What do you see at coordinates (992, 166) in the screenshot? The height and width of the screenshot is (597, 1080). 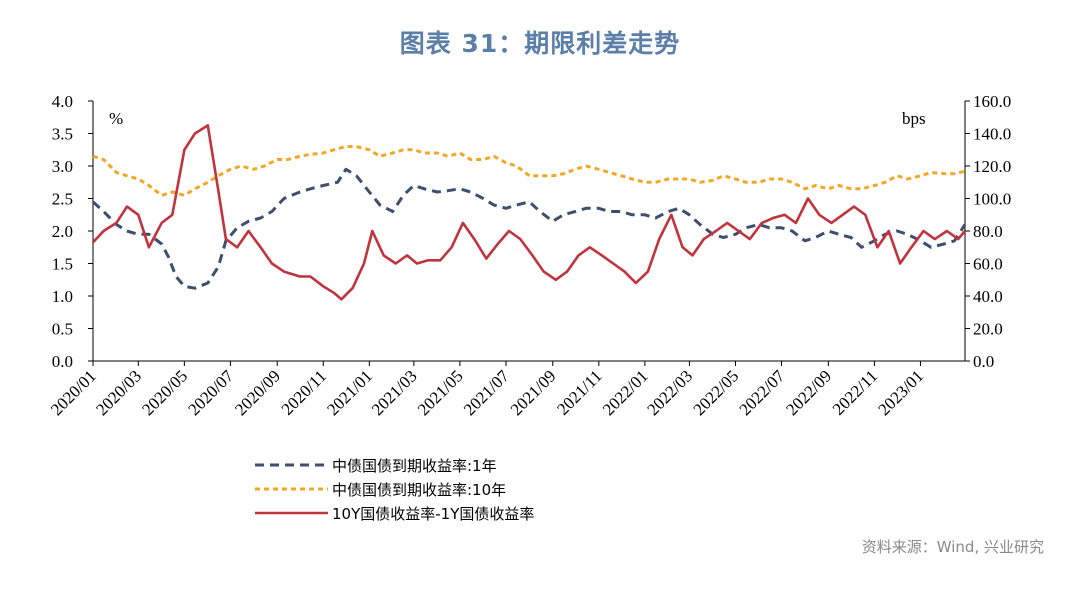 I see `right-tick-label: 120.0` at bounding box center [992, 166].